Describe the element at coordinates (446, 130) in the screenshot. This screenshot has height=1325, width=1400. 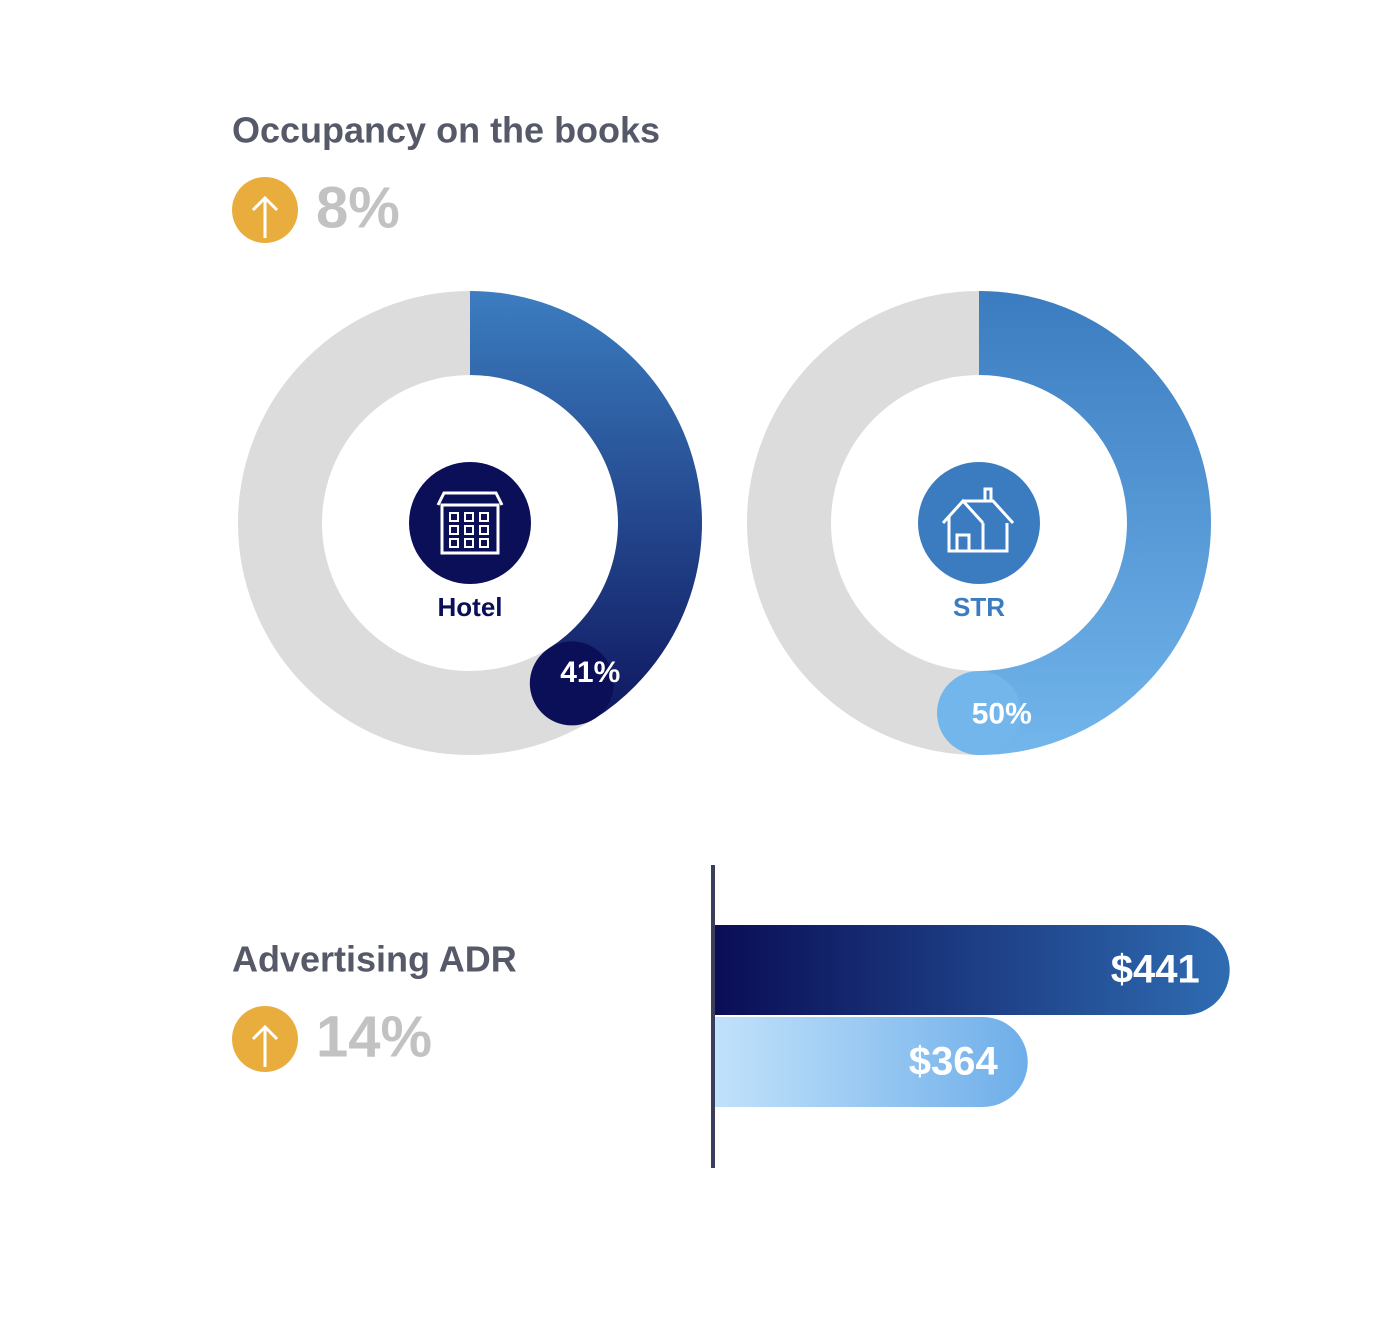
I see `section-title: Occupancy on the books` at that location.